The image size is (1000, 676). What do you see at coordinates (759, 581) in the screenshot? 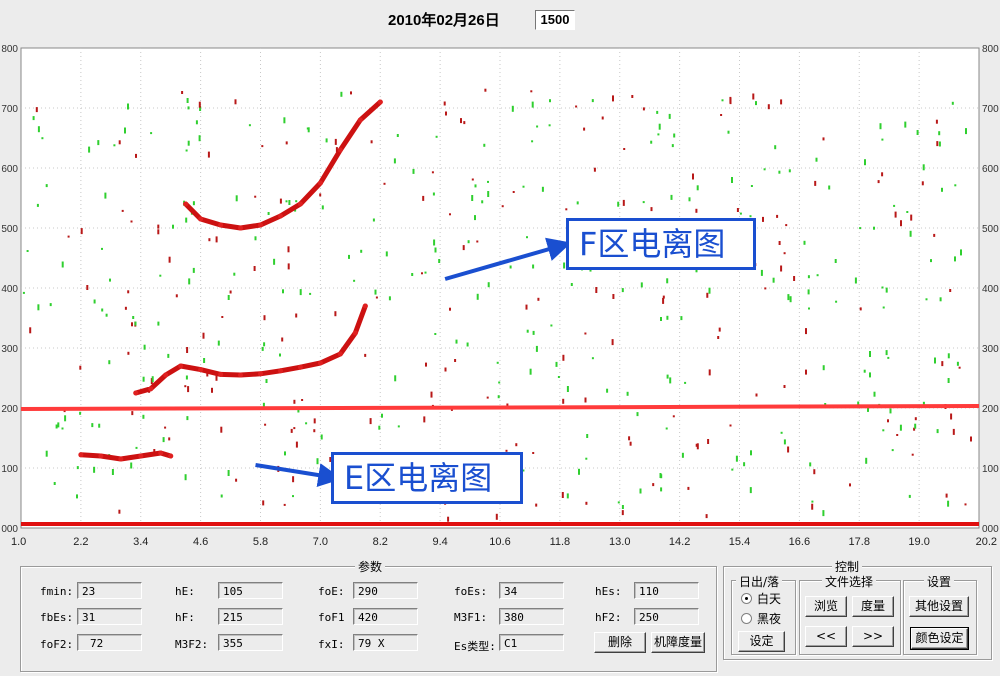
I see `sunrise-title: 日出/落` at bounding box center [759, 581].